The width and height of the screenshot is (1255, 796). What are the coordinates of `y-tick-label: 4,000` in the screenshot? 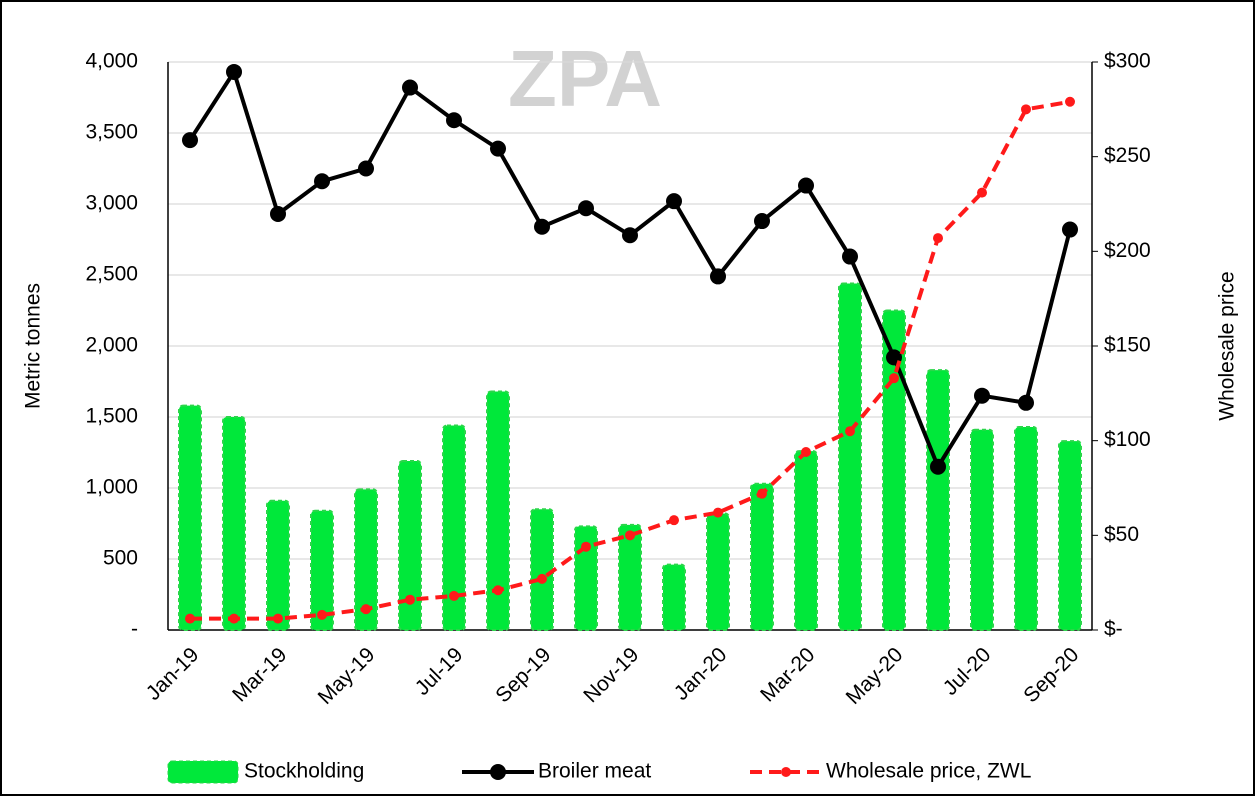 It's located at (111, 61).